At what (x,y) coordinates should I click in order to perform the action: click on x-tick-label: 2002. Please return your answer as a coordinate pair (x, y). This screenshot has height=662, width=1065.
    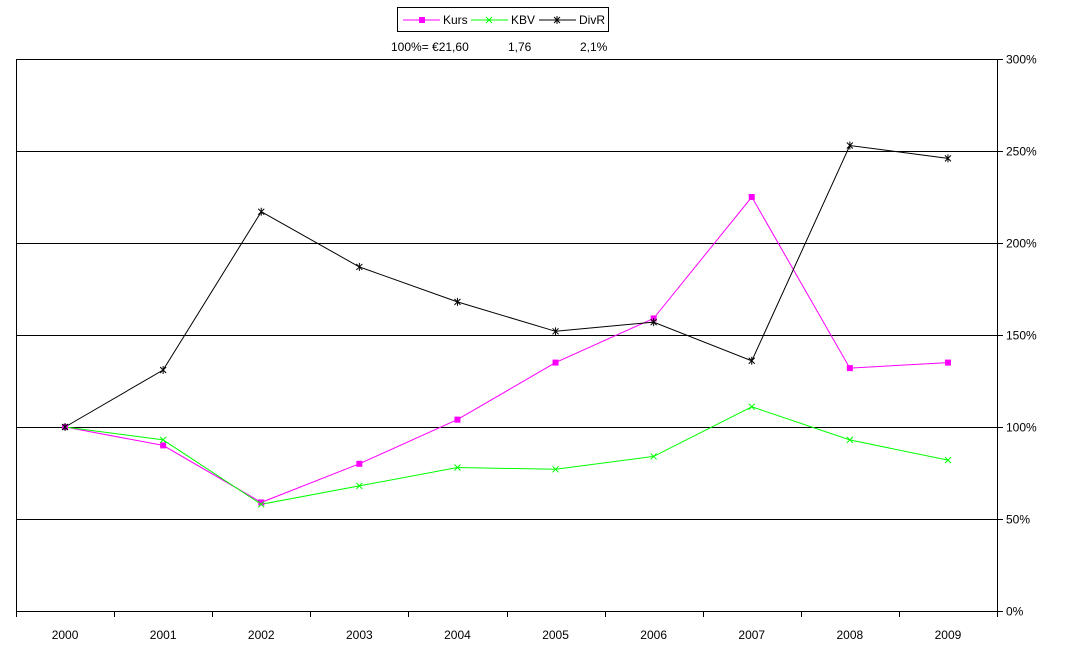
    Looking at the image, I should click on (261, 635).